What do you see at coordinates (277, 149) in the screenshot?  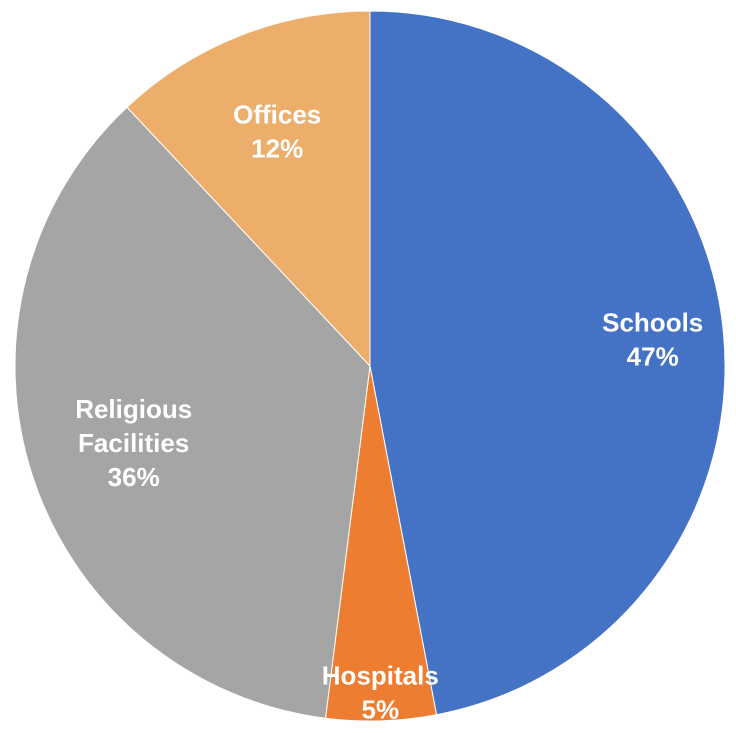 I see `data-label-line: 12%` at bounding box center [277, 149].